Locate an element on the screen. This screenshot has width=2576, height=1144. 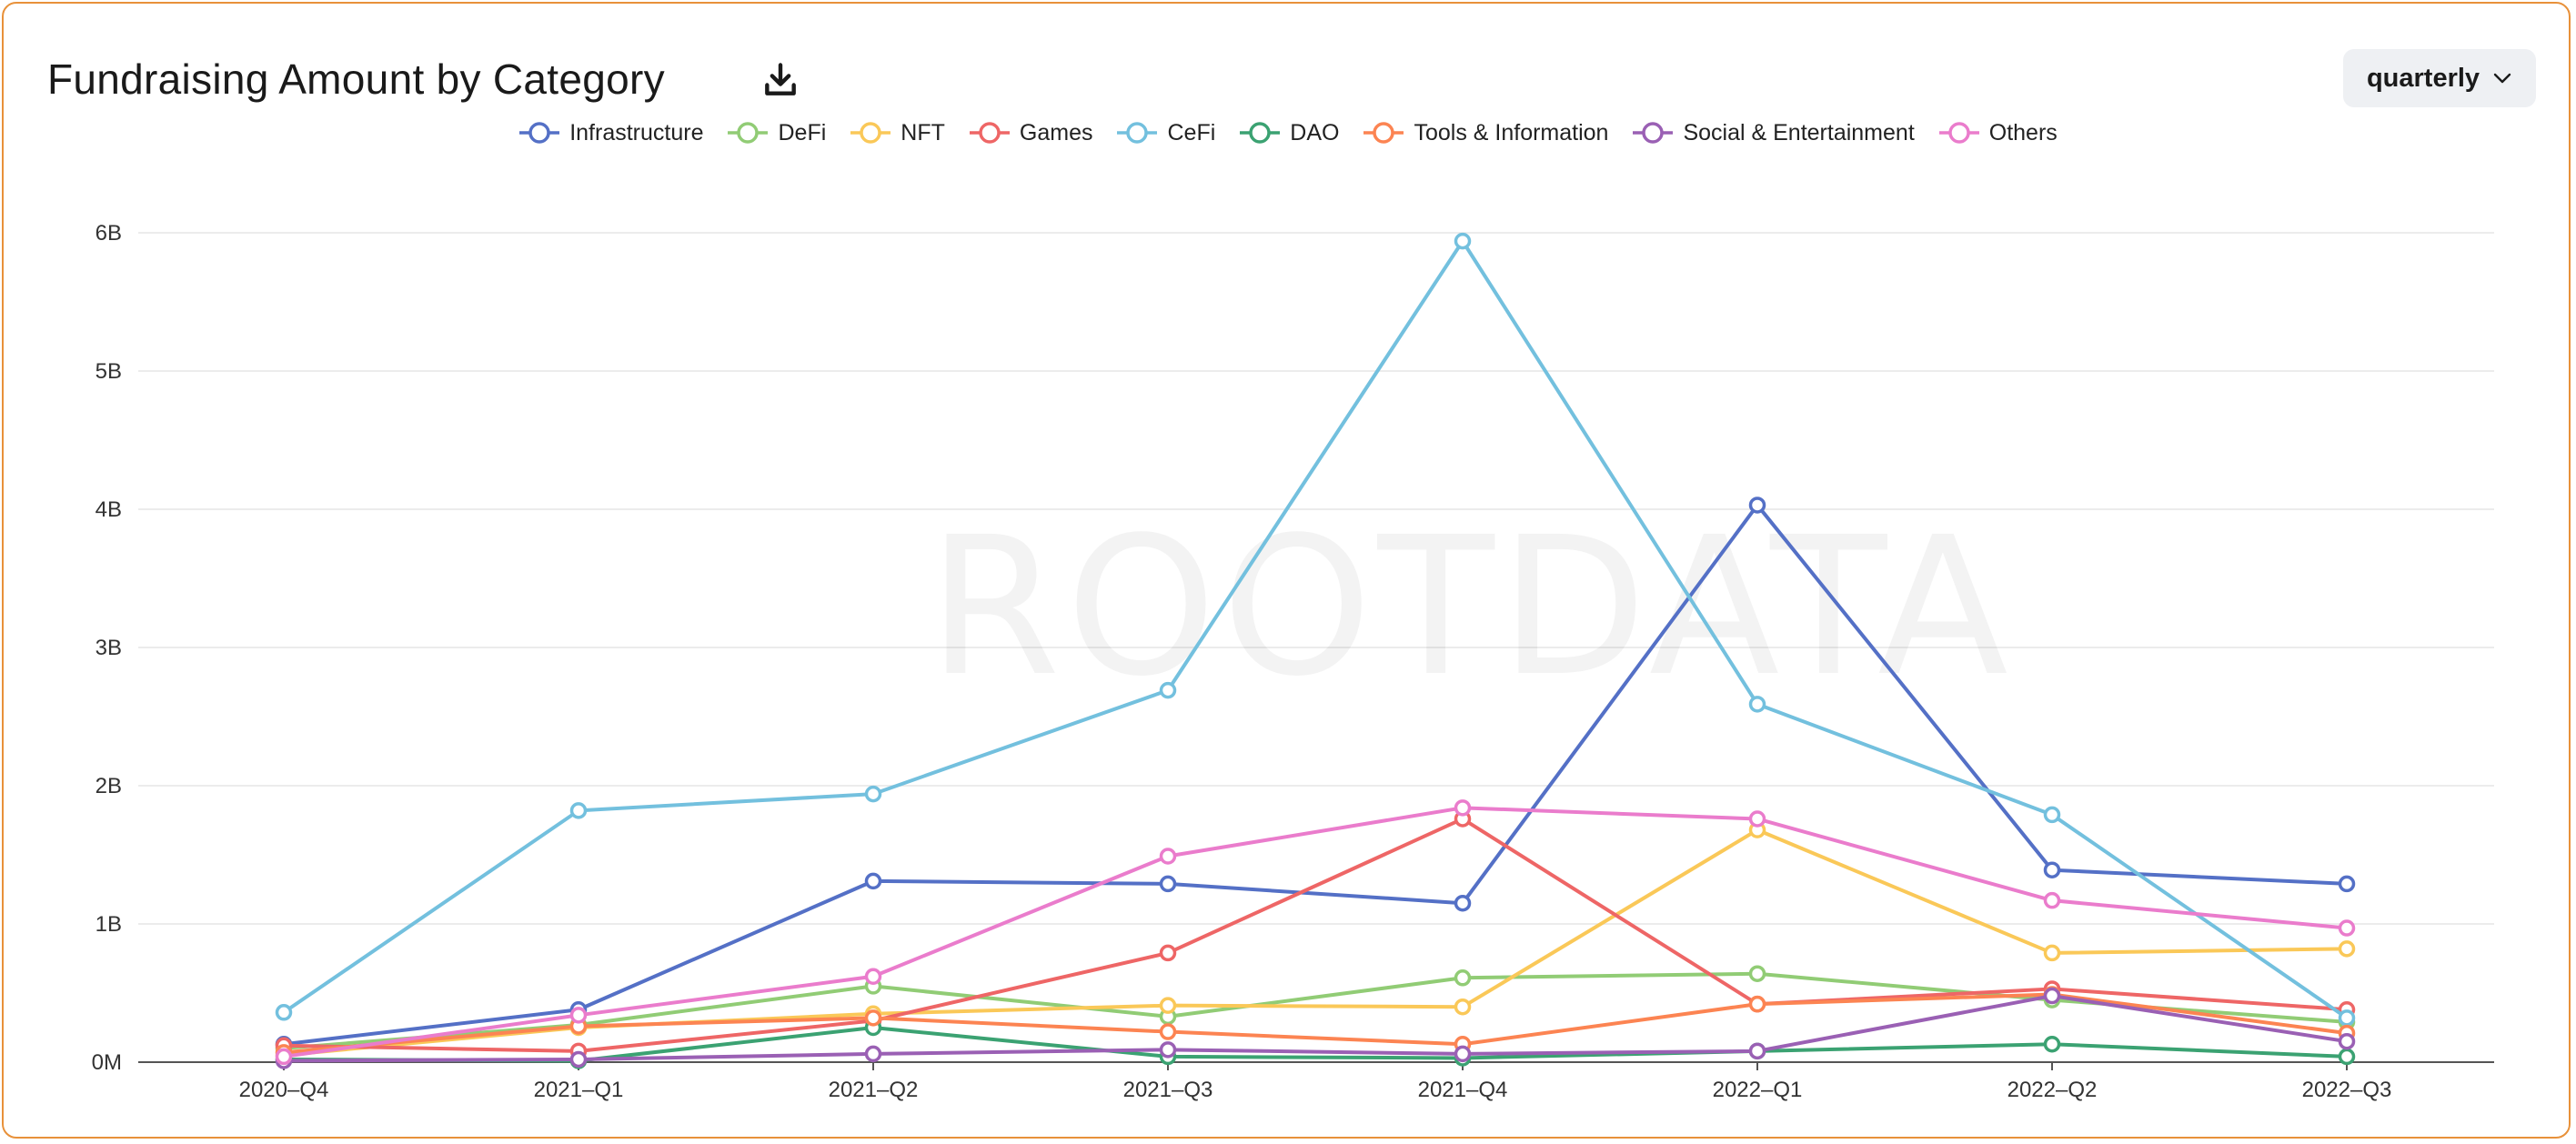
legend-item-nft: NFT is located at coordinates (897, 133).